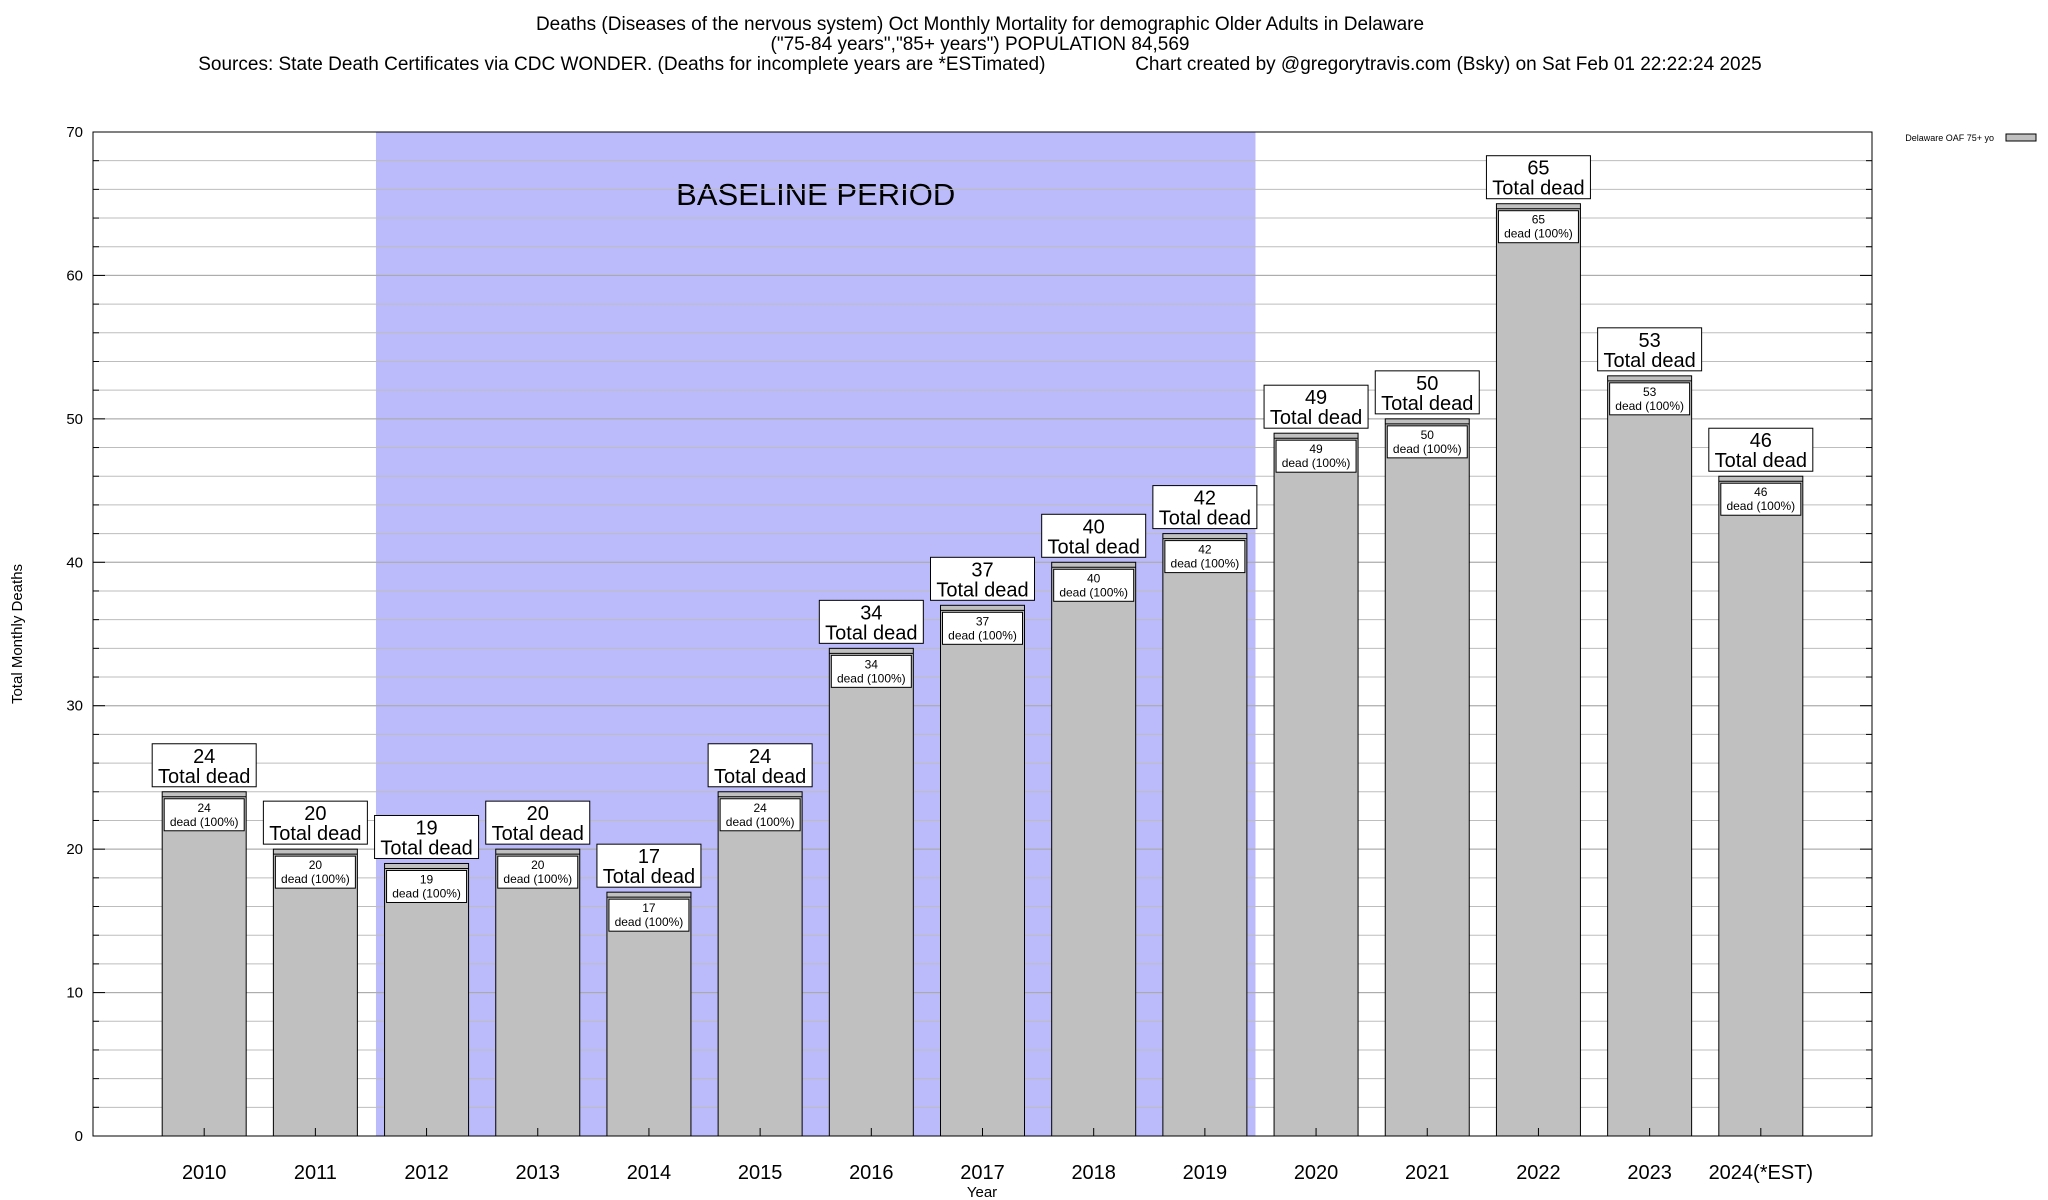 This screenshot has height=1200, width=2048. Describe the element at coordinates (1093, 1173) in the screenshot. I see `x-tick-label: 2018` at that location.